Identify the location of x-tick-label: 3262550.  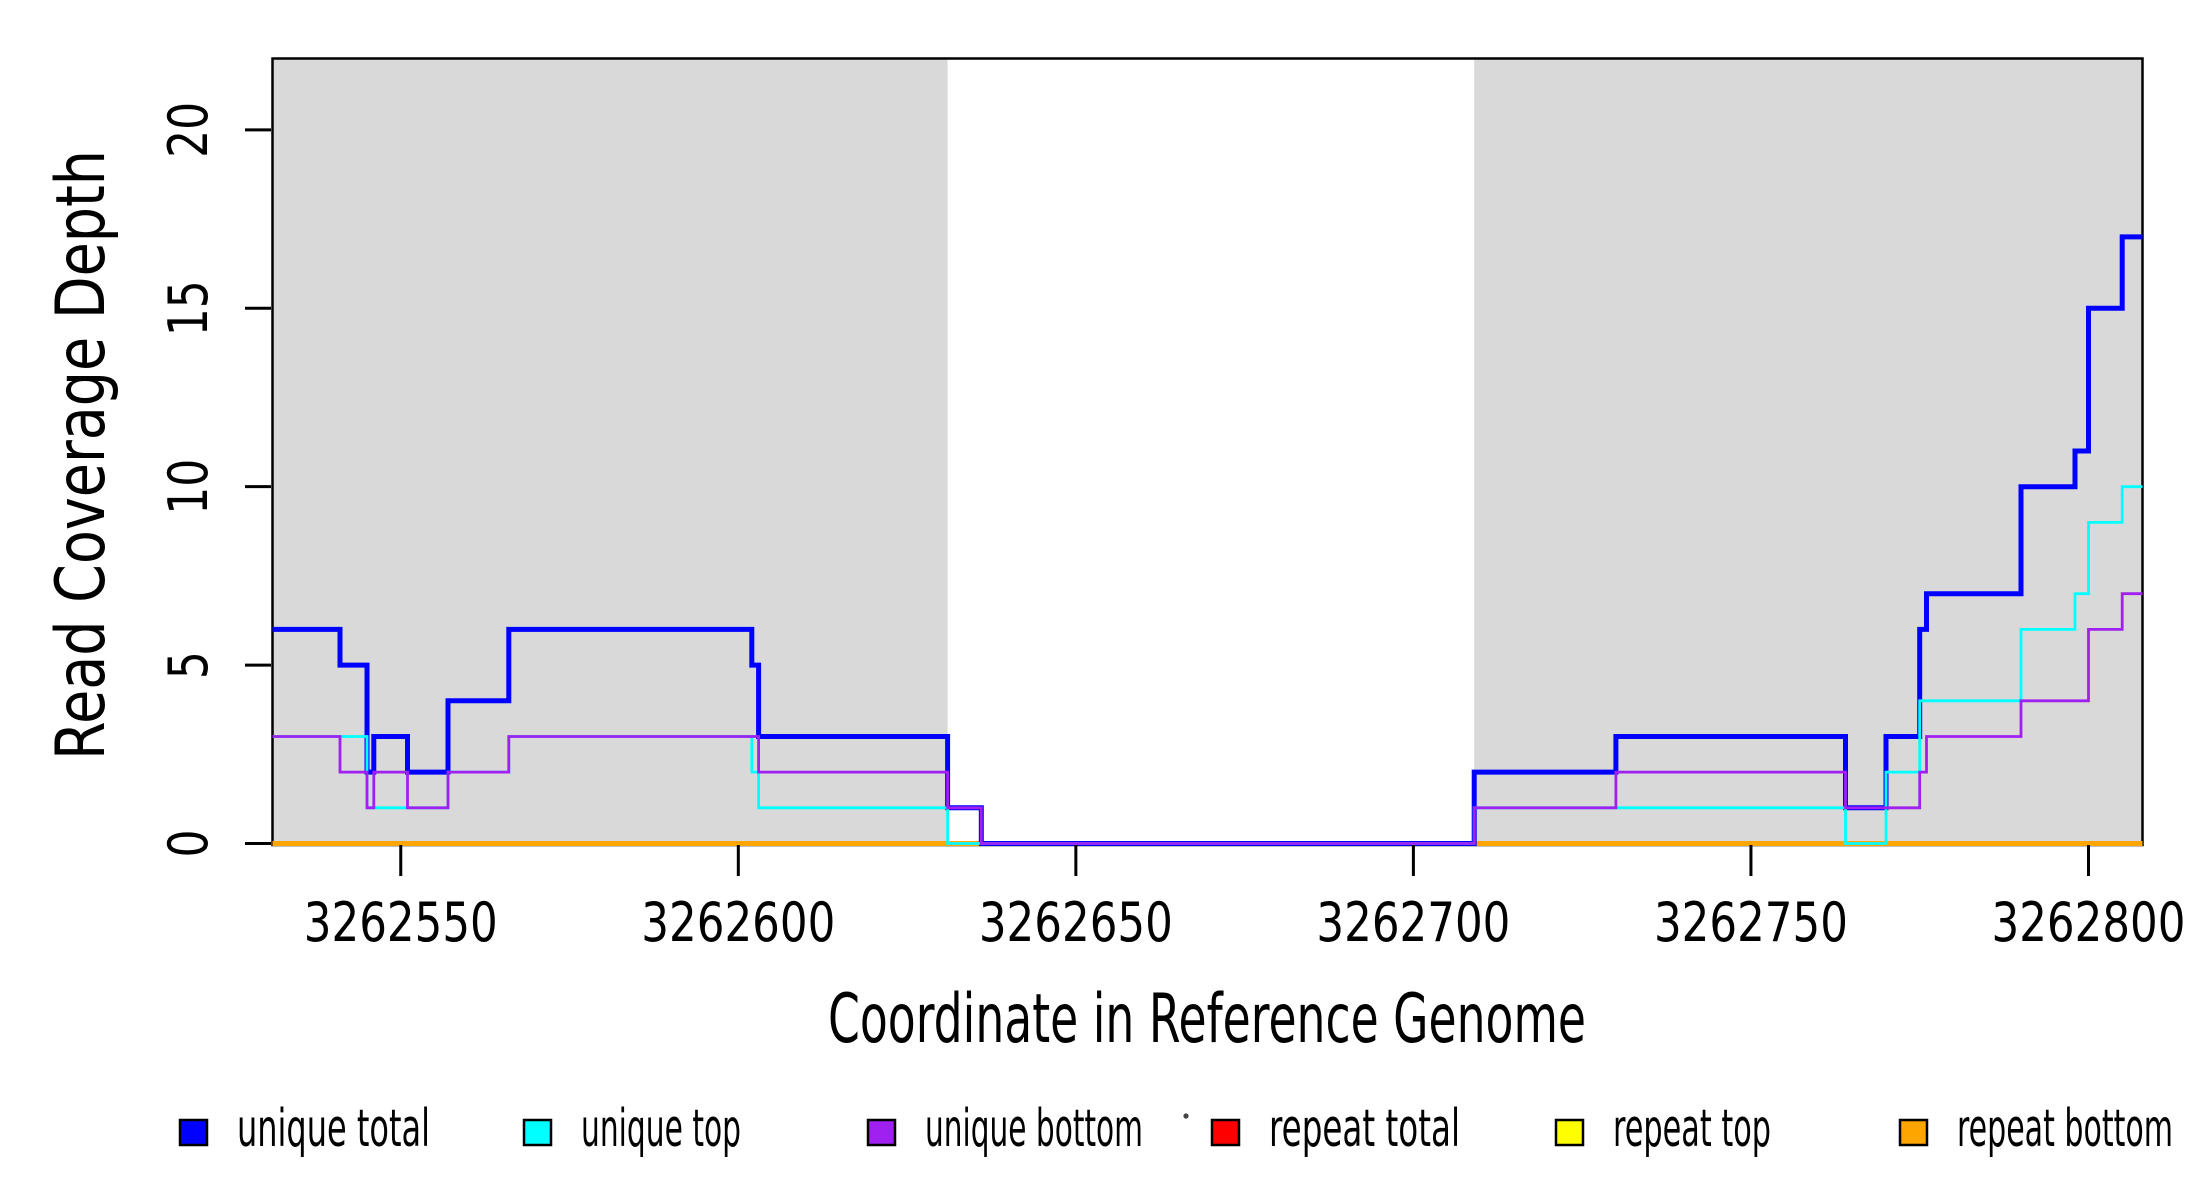
(401, 922).